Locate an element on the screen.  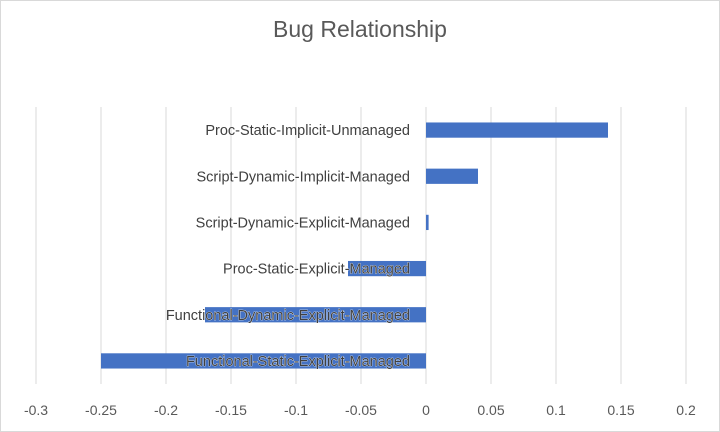
x-tick-label: 0.2 is located at coordinates (686, 410).